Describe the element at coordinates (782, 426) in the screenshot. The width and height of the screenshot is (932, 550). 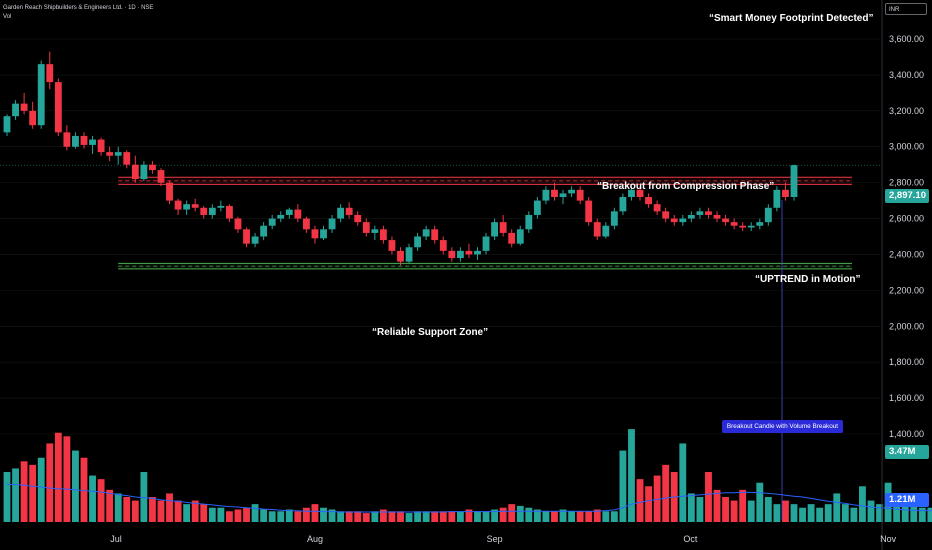
I see `breakout-candle-tag: Breakout Candle with Volume Breakout` at that location.